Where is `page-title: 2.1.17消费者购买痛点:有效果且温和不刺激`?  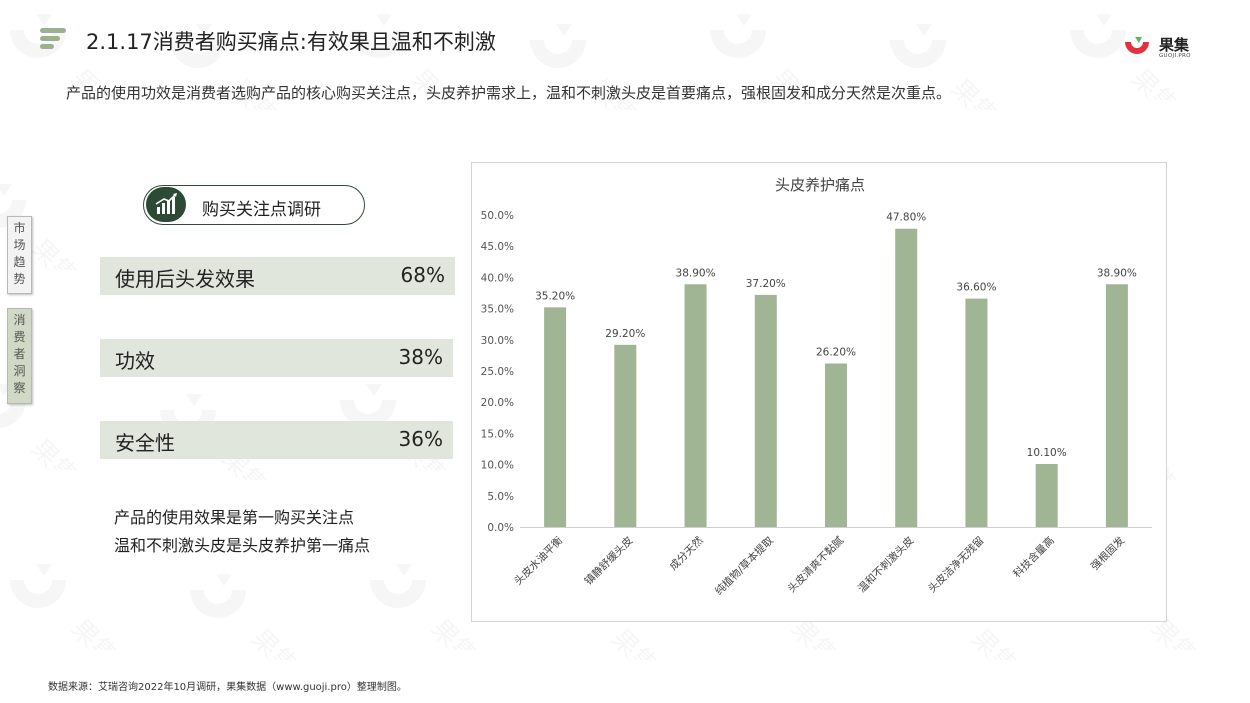 page-title: 2.1.17消费者购买痛点:有效果且温和不刺激 is located at coordinates (291, 42).